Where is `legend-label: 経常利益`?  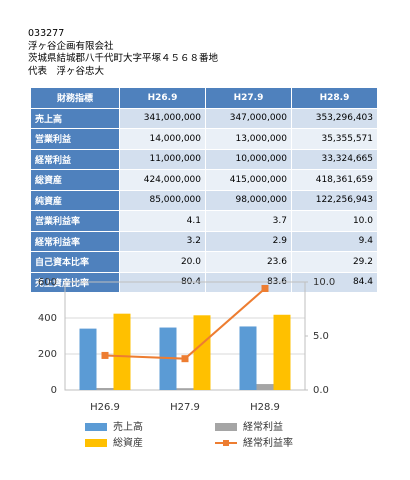
legend-label: 経常利益 is located at coordinates (263, 426).